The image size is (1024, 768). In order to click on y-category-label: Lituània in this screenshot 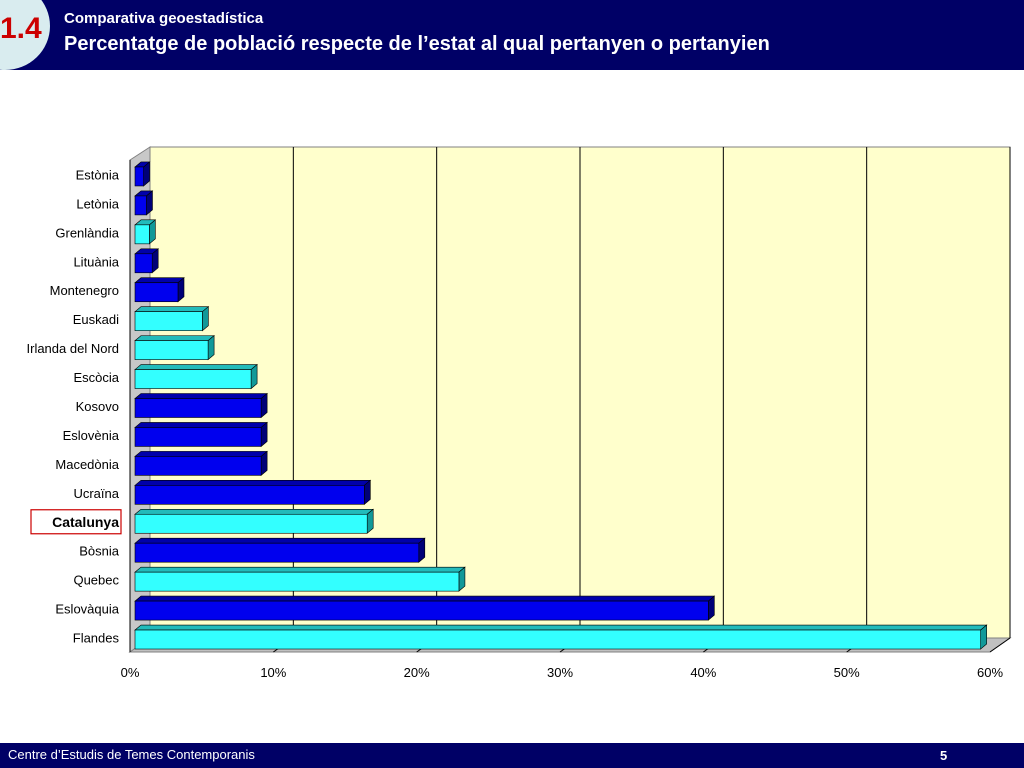, I will do `click(96, 261)`.